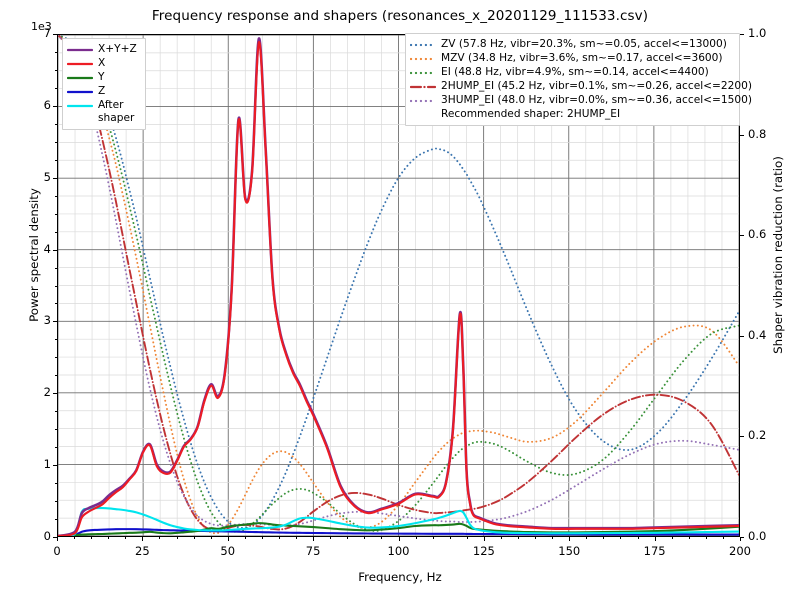 The image size is (800, 600). I want to click on y2-tick-label: 0.0, so click(757, 536).